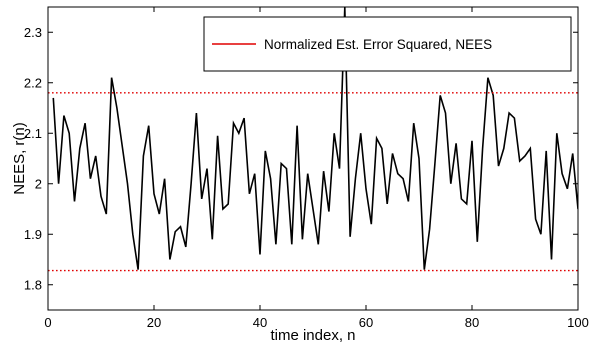 Image resolution: width=592 pixels, height=346 pixels. Describe the element at coordinates (47, 322) in the screenshot. I see `x-tick-label: 0` at that location.